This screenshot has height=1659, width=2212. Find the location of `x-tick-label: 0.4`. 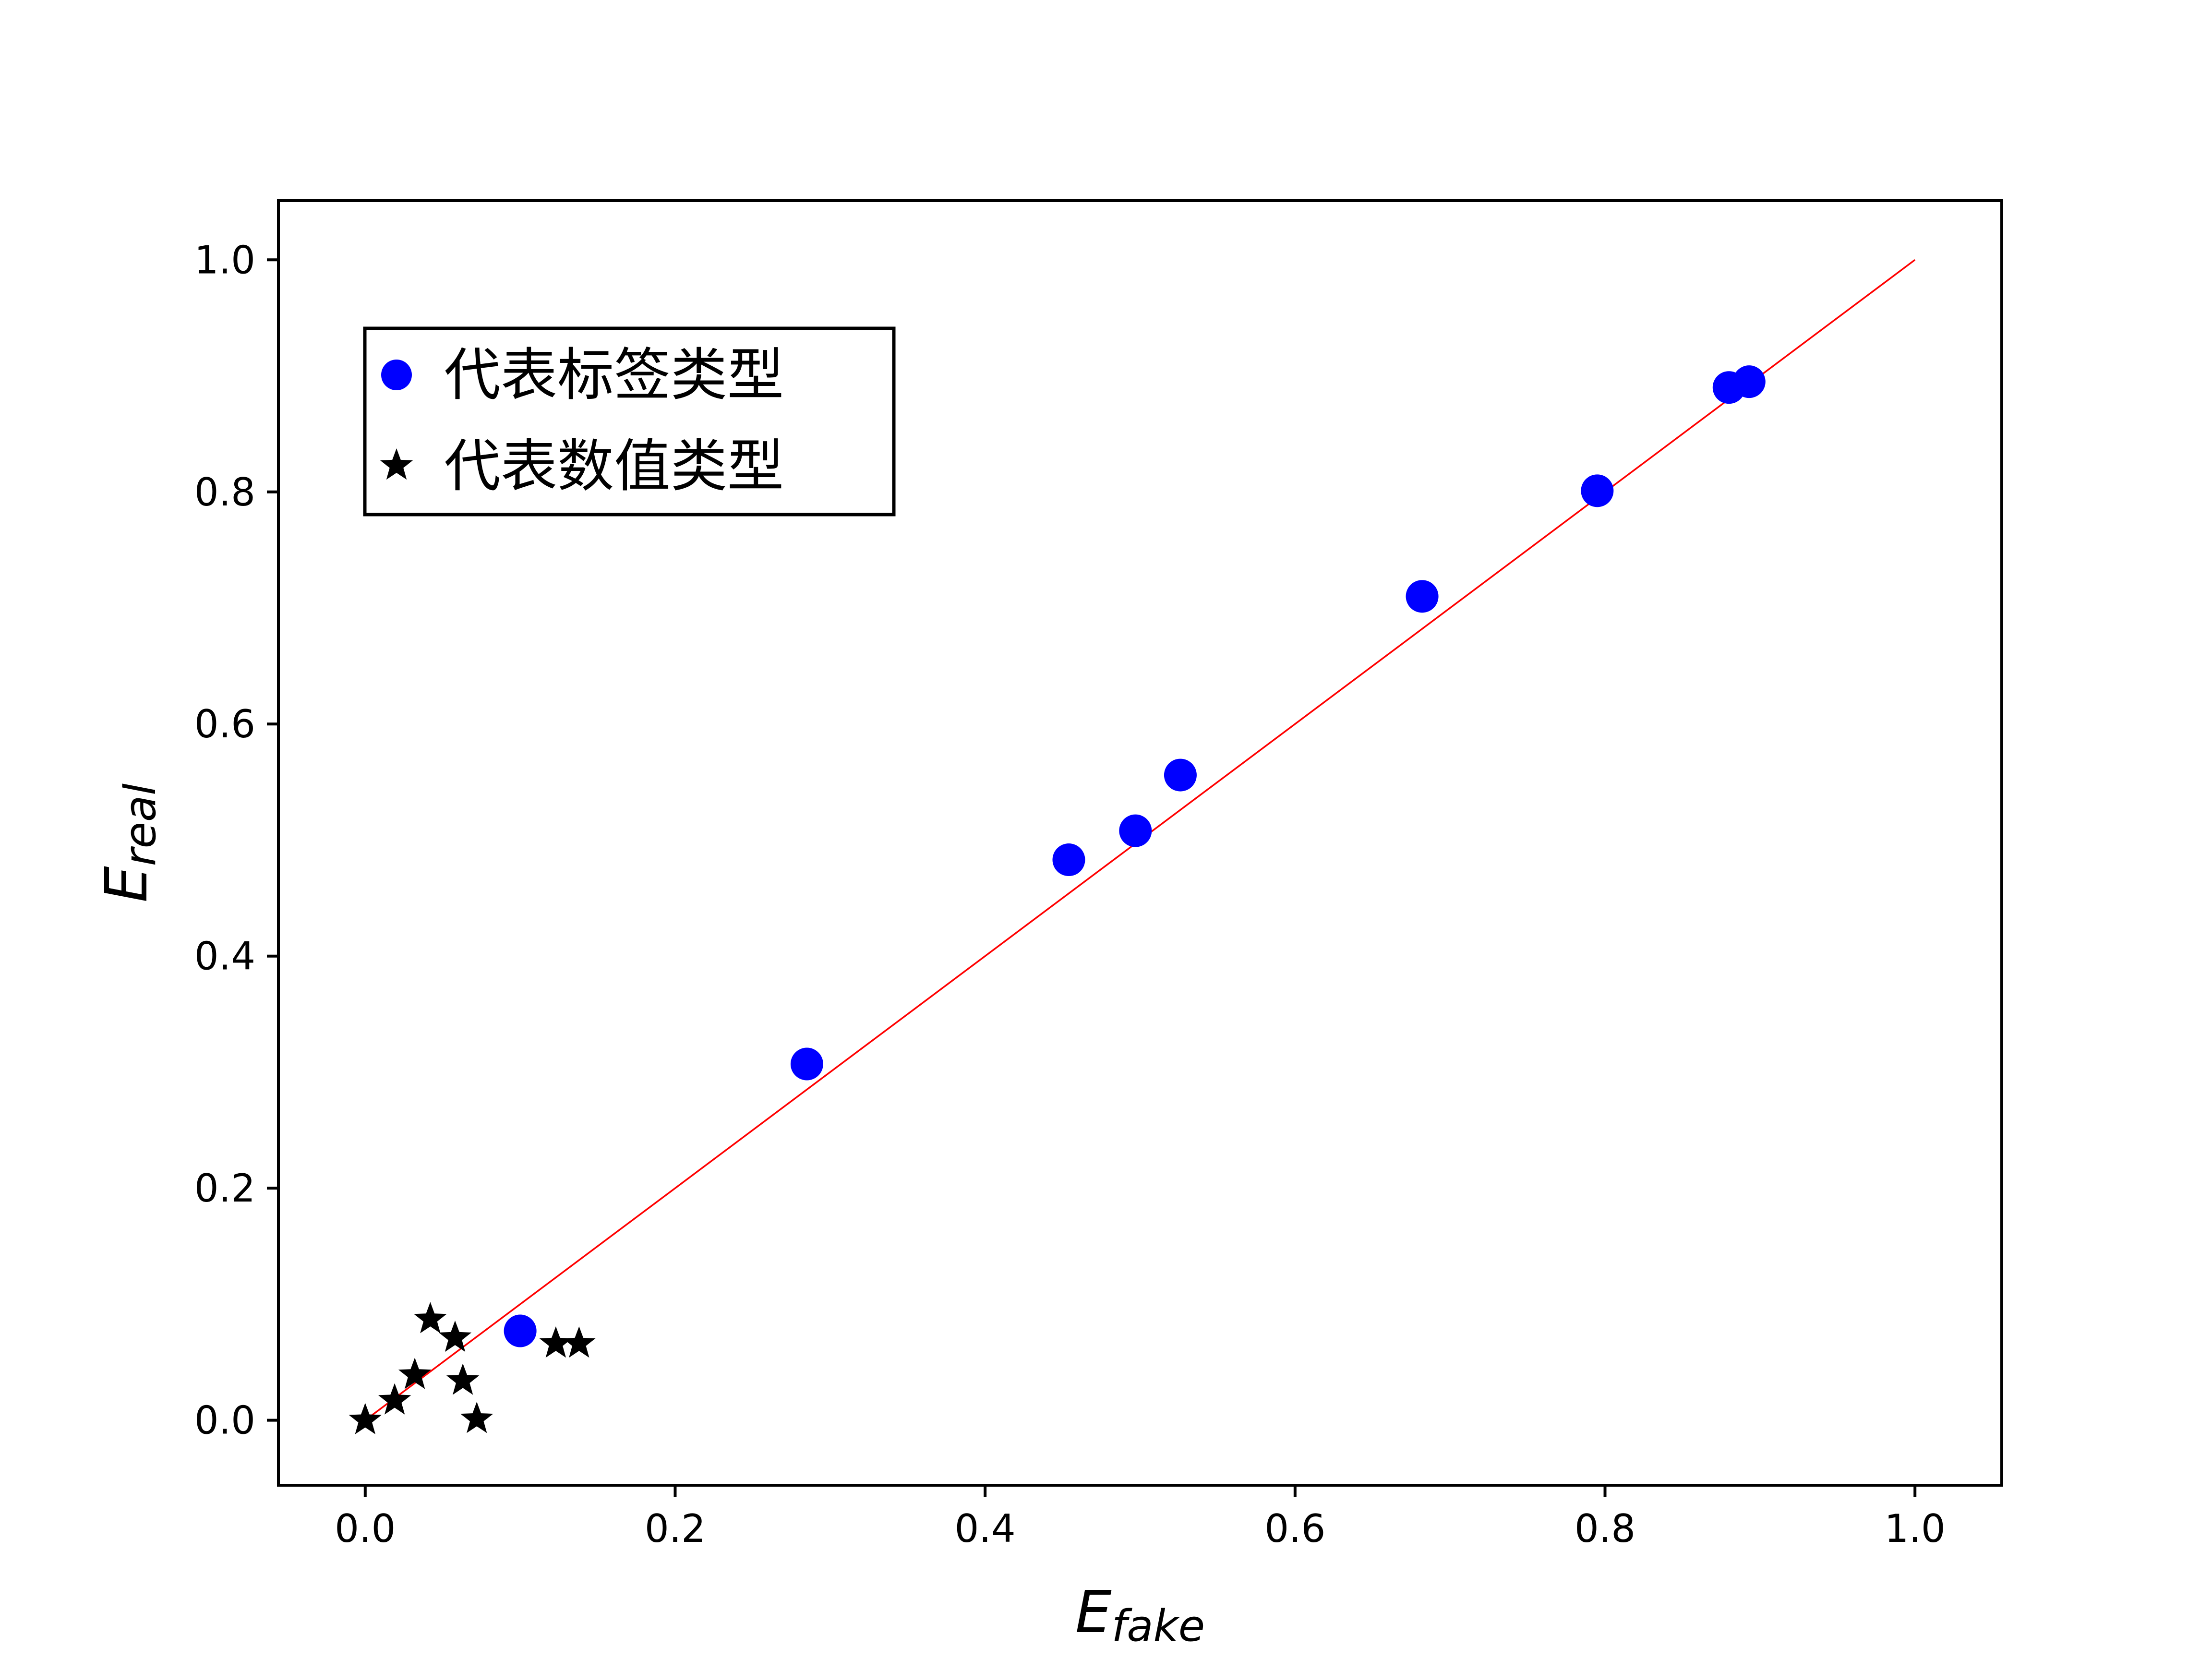

x-tick-label: 0.4 is located at coordinates (985, 1528).